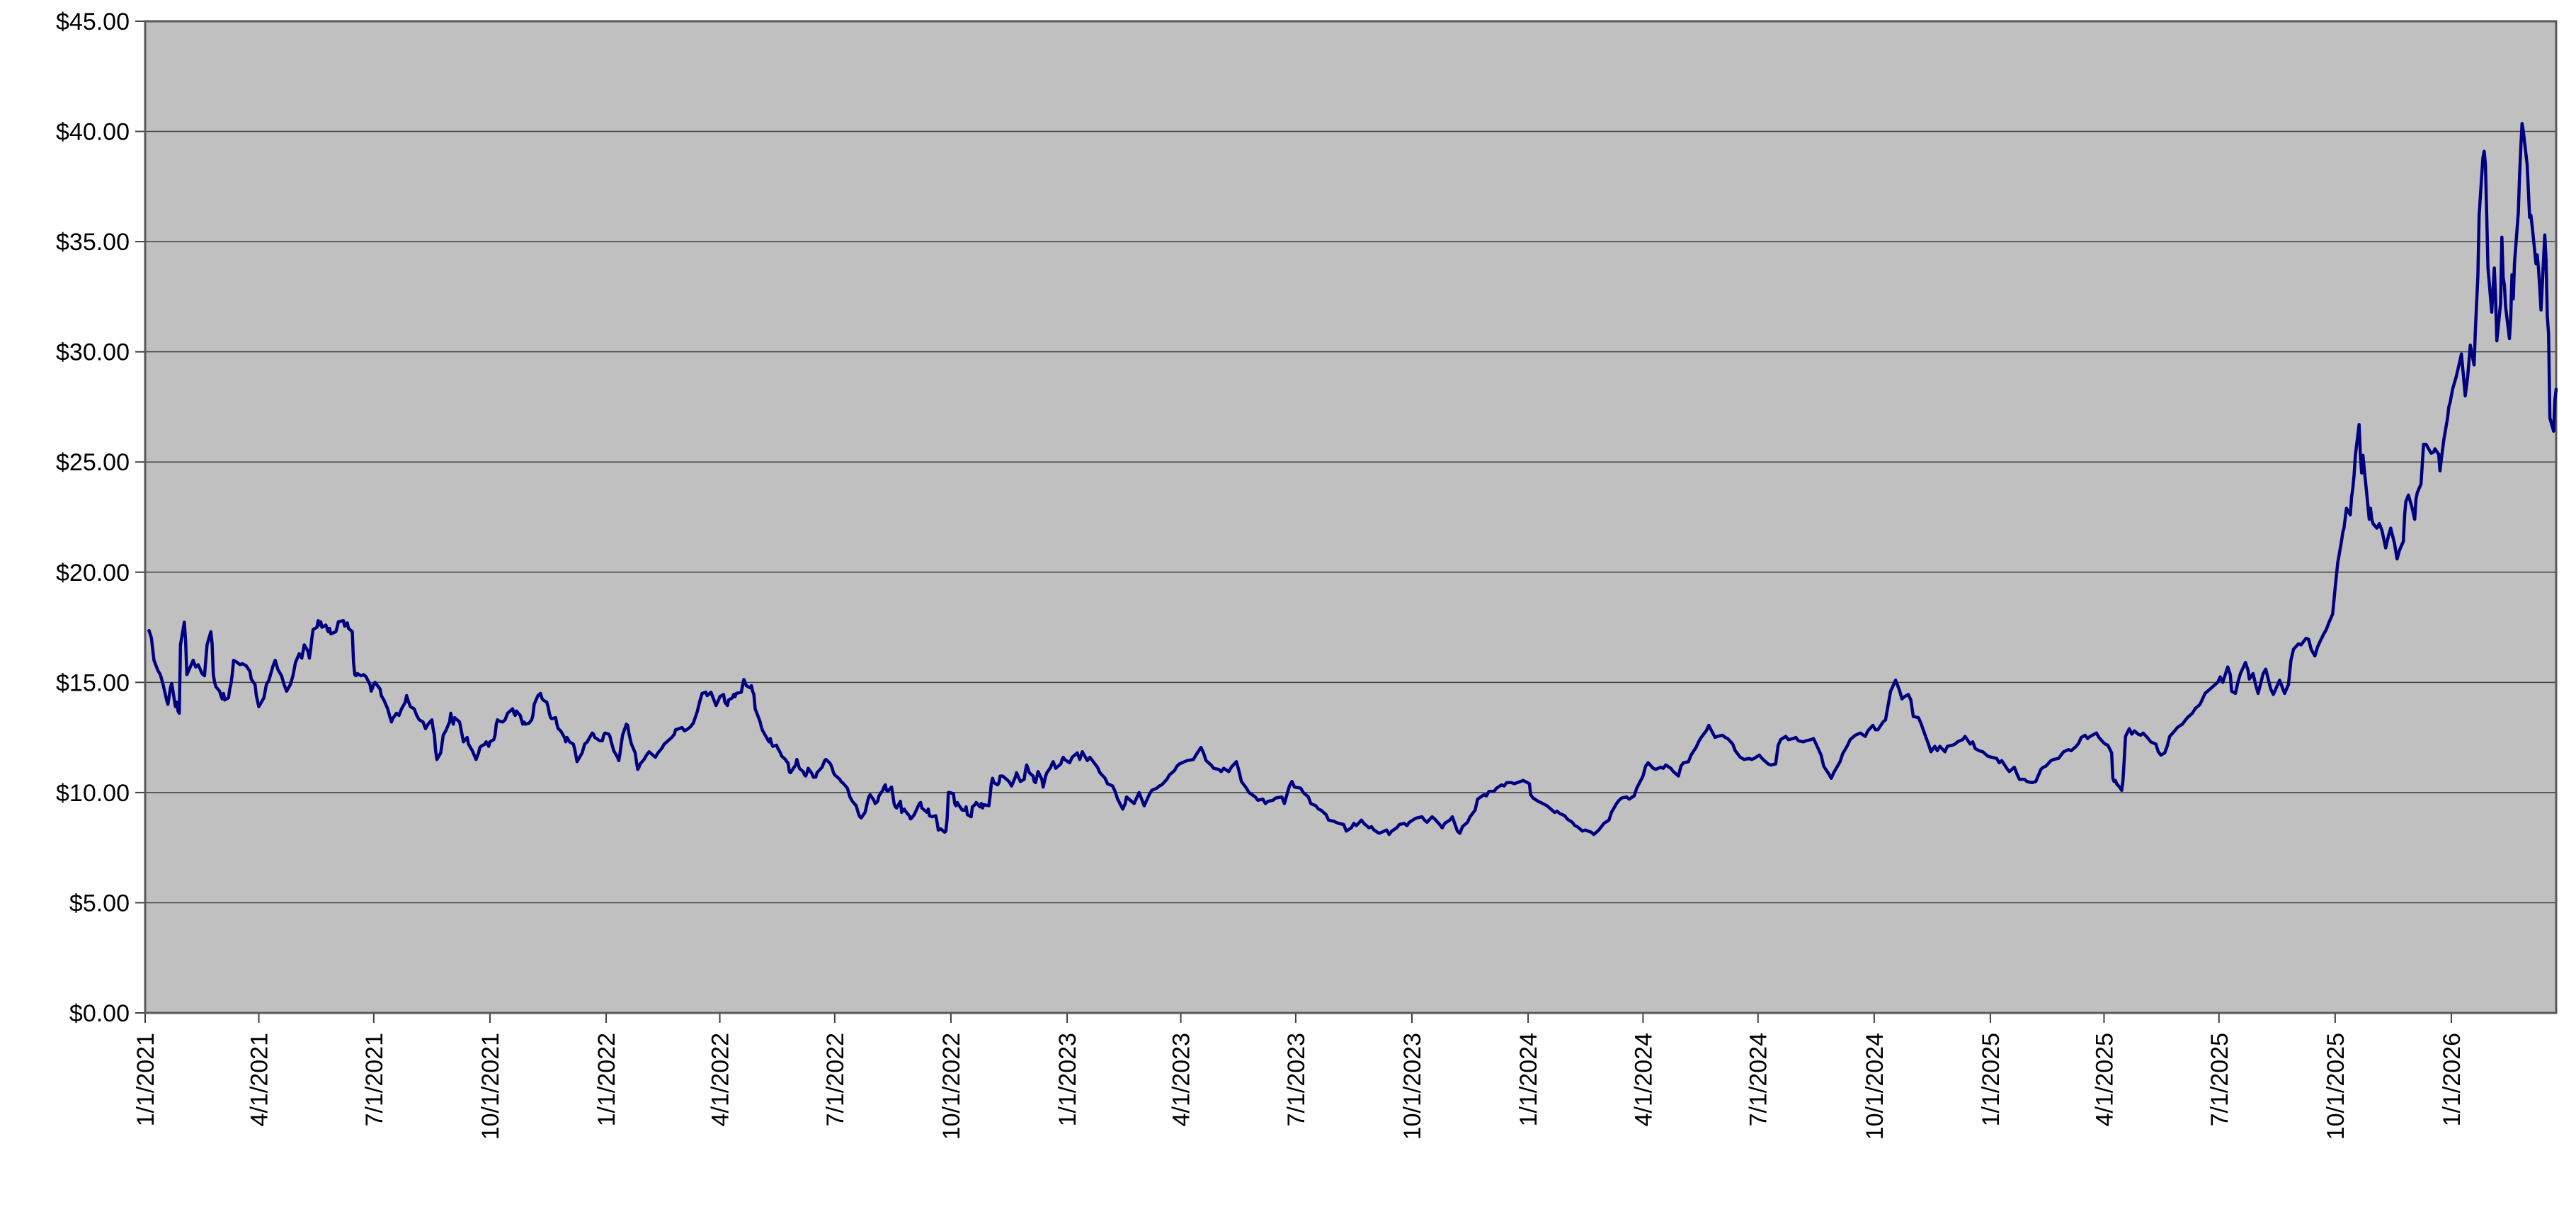  I want to click on x-axis-label: 10/1/2022, so click(952, 1087).